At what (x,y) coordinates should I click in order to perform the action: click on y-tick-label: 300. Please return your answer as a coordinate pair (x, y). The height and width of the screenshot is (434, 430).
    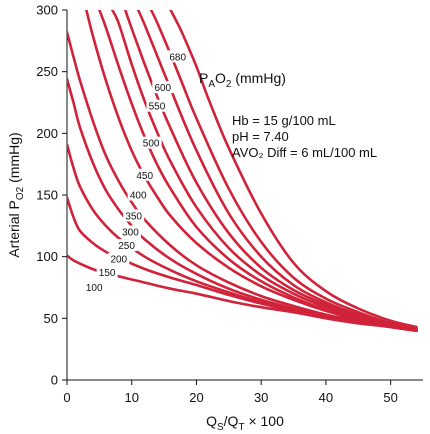
    Looking at the image, I should click on (47, 10).